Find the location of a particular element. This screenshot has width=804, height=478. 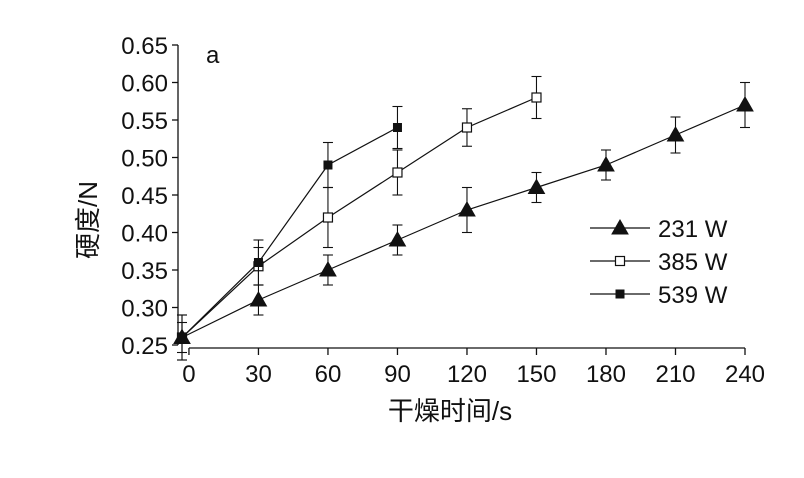

legend-entry: 385 W is located at coordinates (659, 262).